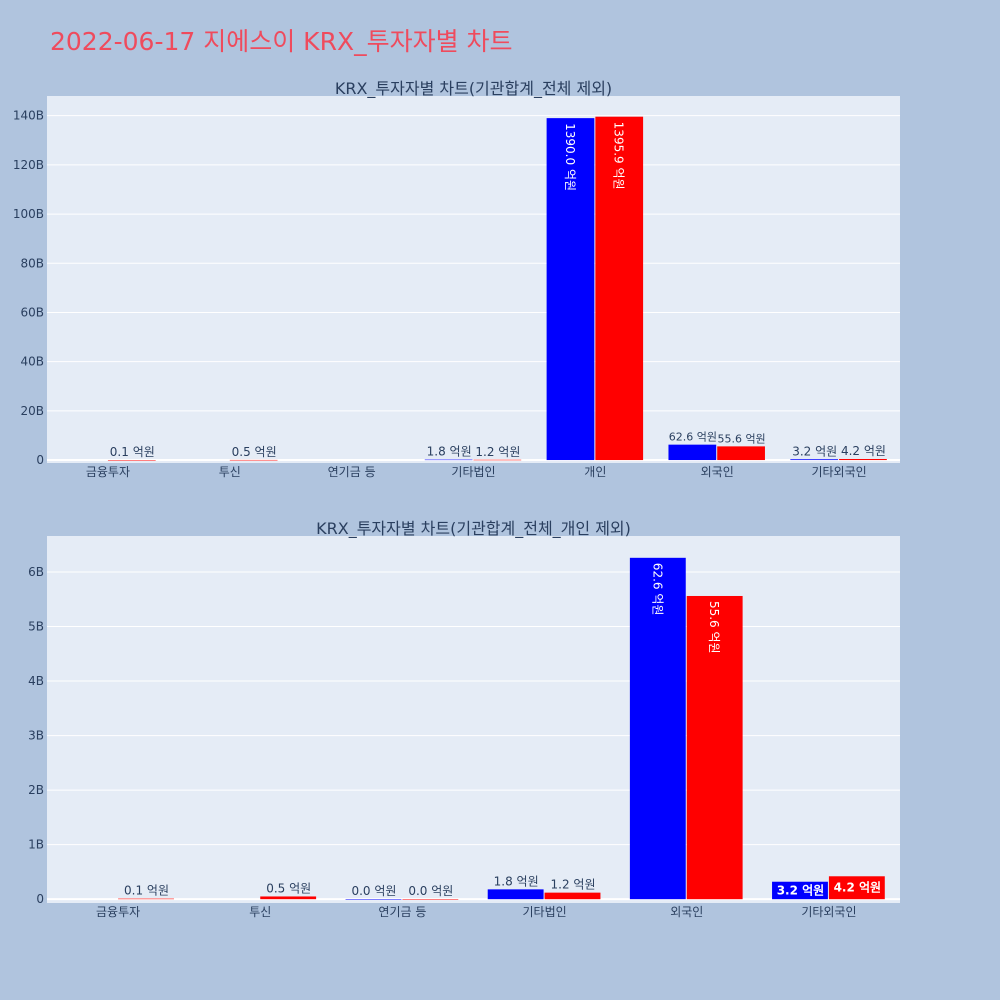 Image resolution: width=1000 pixels, height=1000 pixels. I want to click on y-tick-label: 6B, so click(36, 572).